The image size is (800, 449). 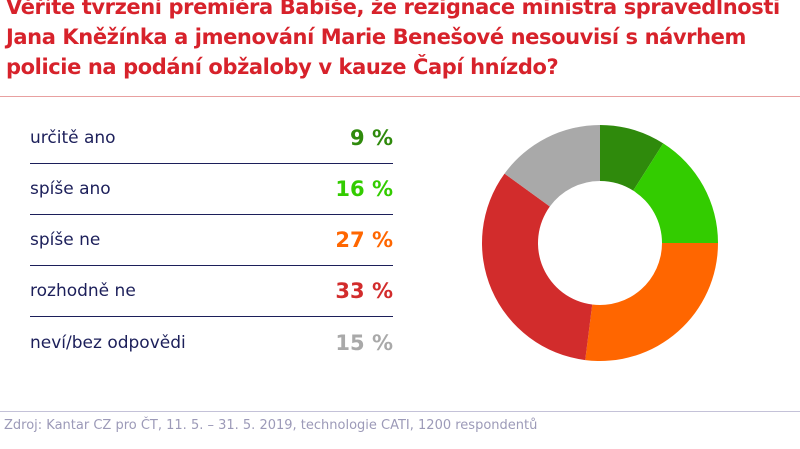 What do you see at coordinates (73, 138) in the screenshot?
I see `category-label: určitě ano` at bounding box center [73, 138].